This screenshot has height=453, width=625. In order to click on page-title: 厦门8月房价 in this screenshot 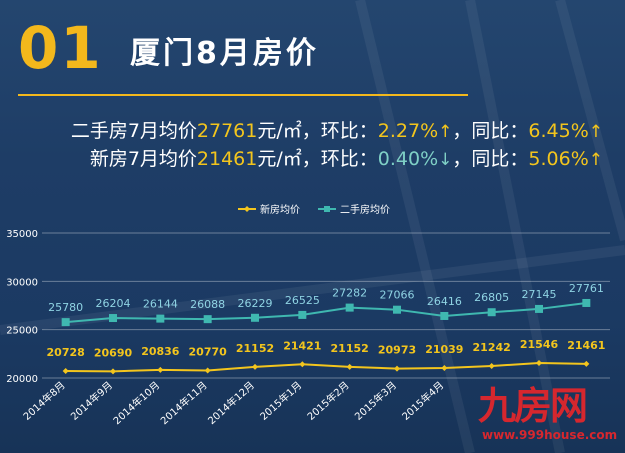, I will do `click(224, 53)`.